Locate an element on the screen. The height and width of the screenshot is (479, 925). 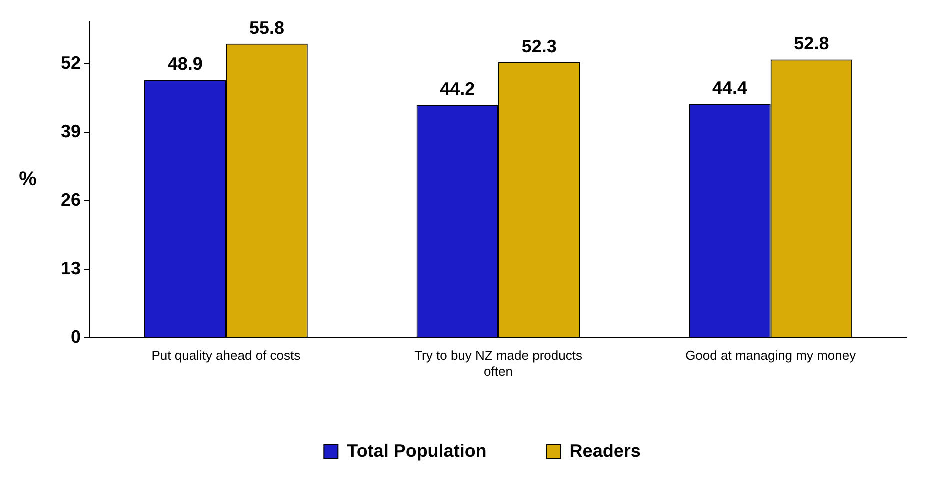
data-label: 55.8 is located at coordinates (267, 28).